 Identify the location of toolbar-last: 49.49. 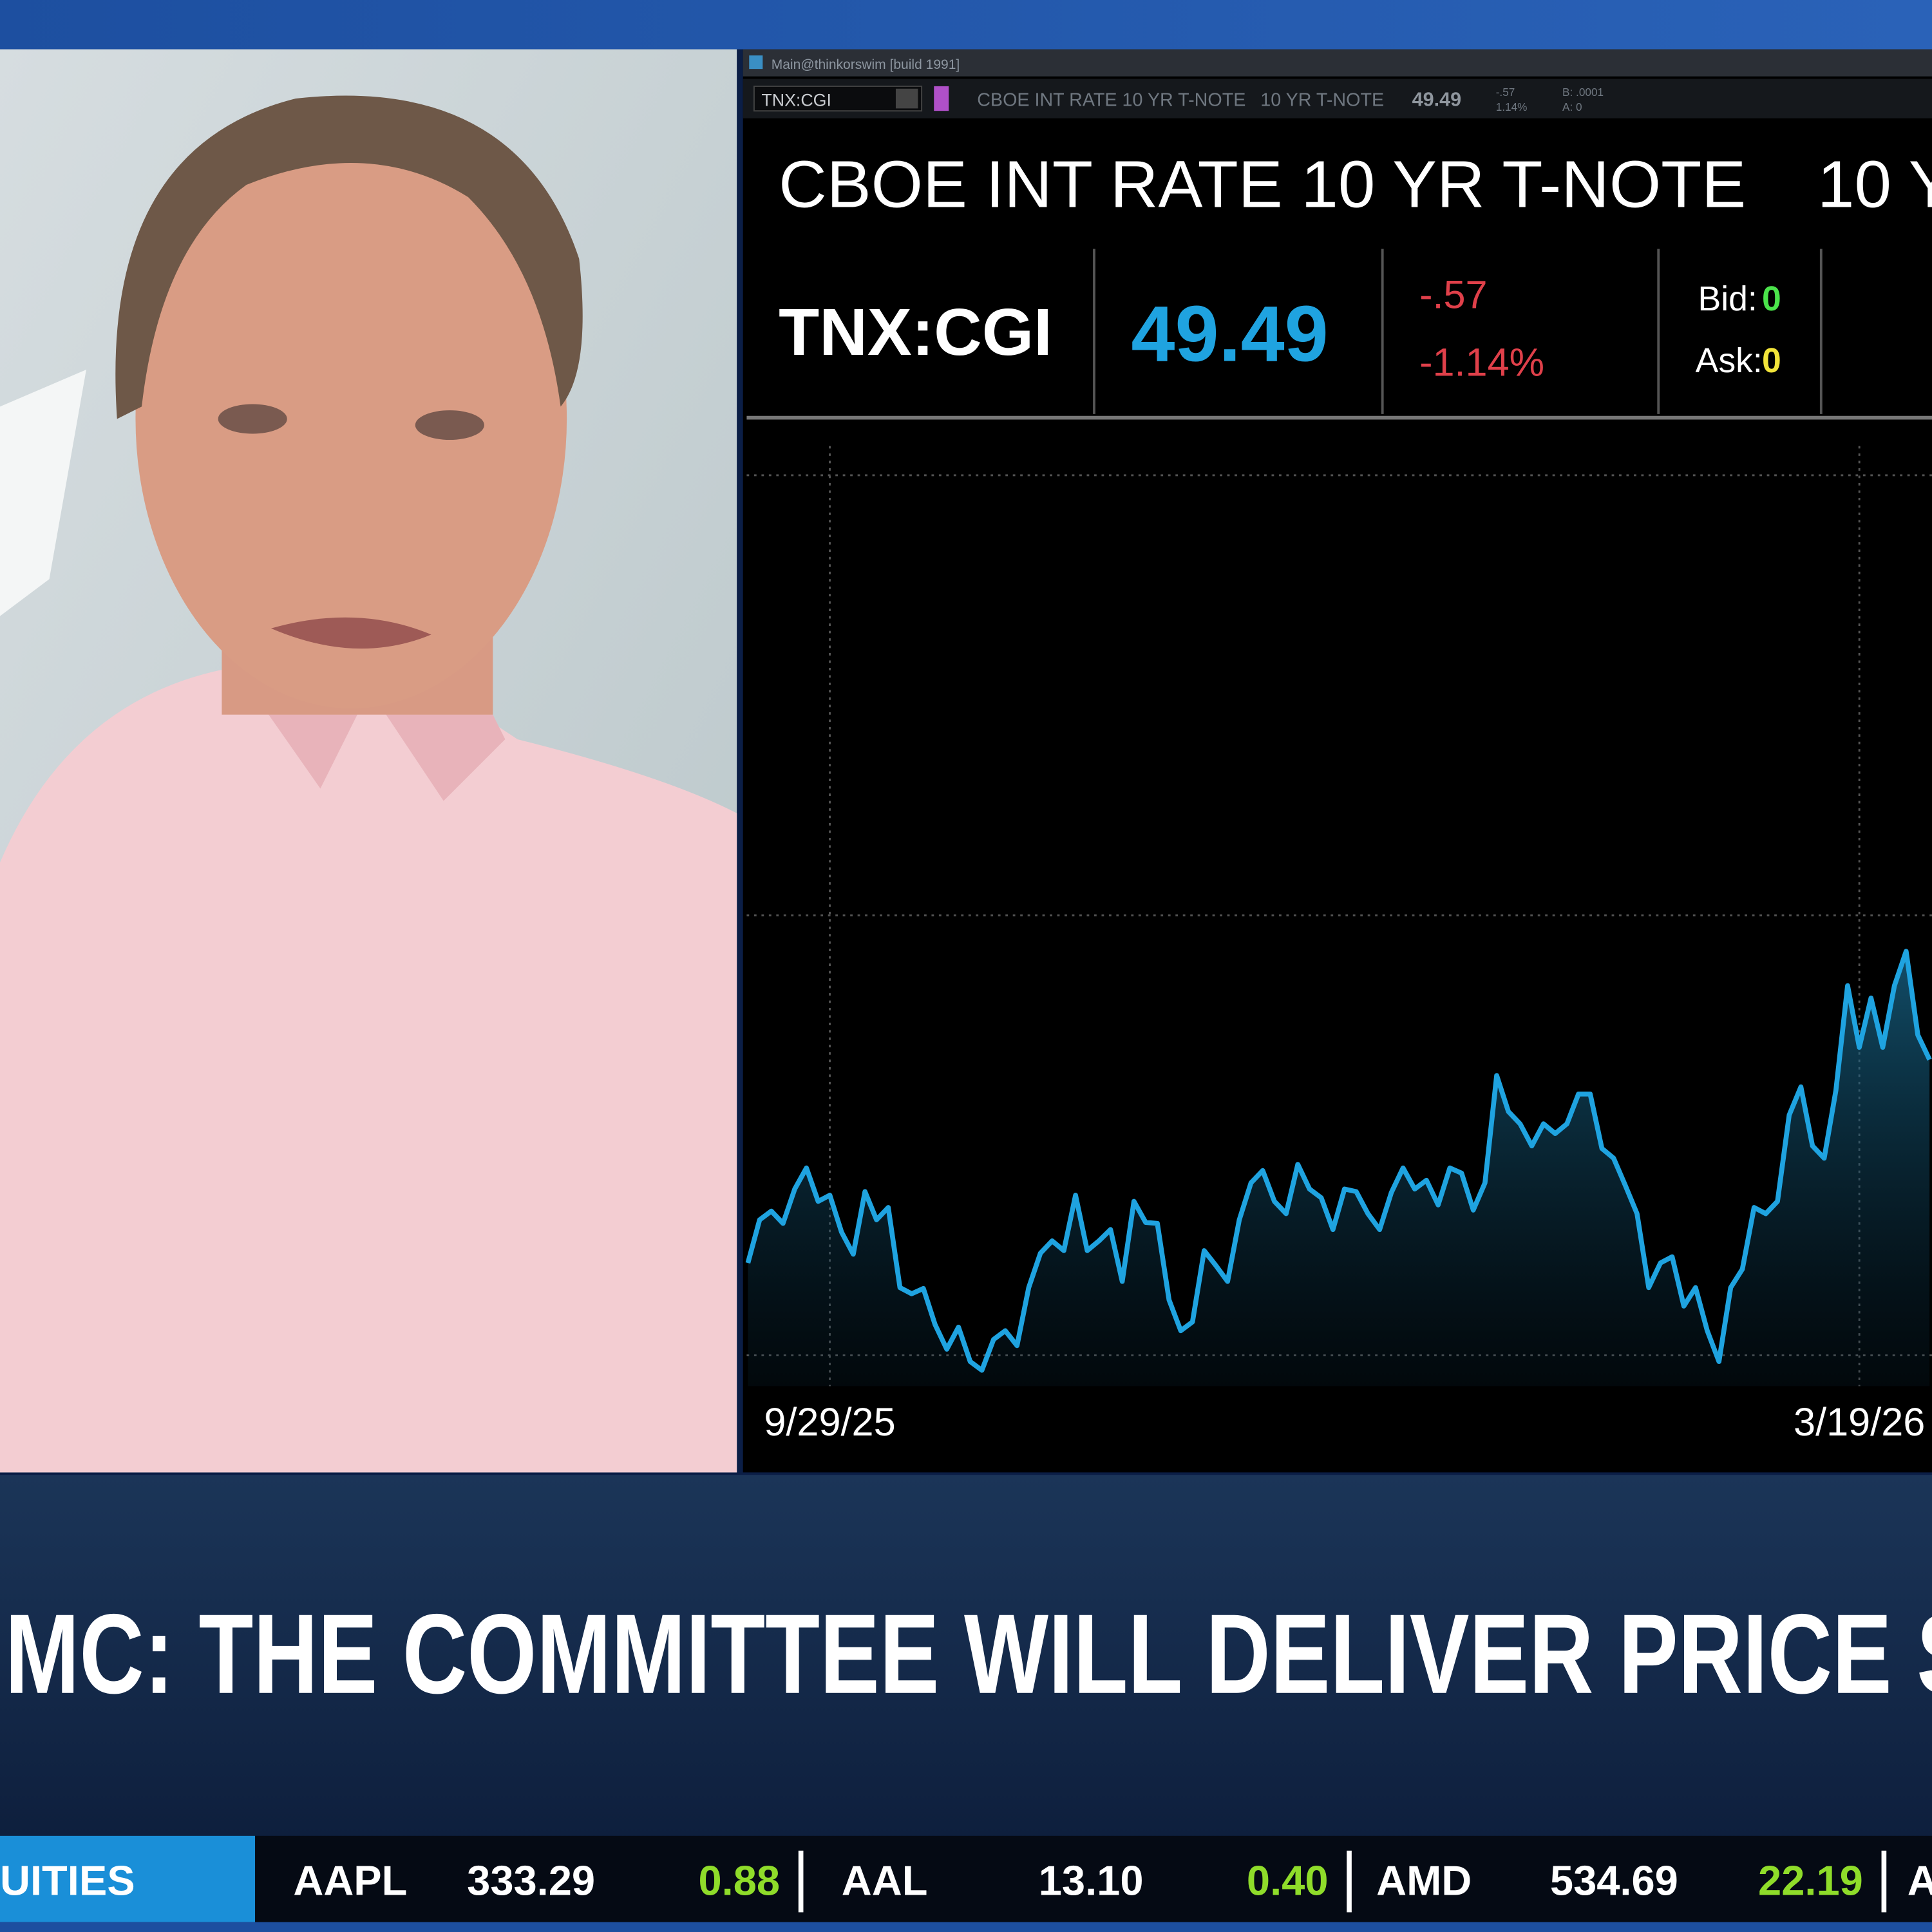
(1437, 100).